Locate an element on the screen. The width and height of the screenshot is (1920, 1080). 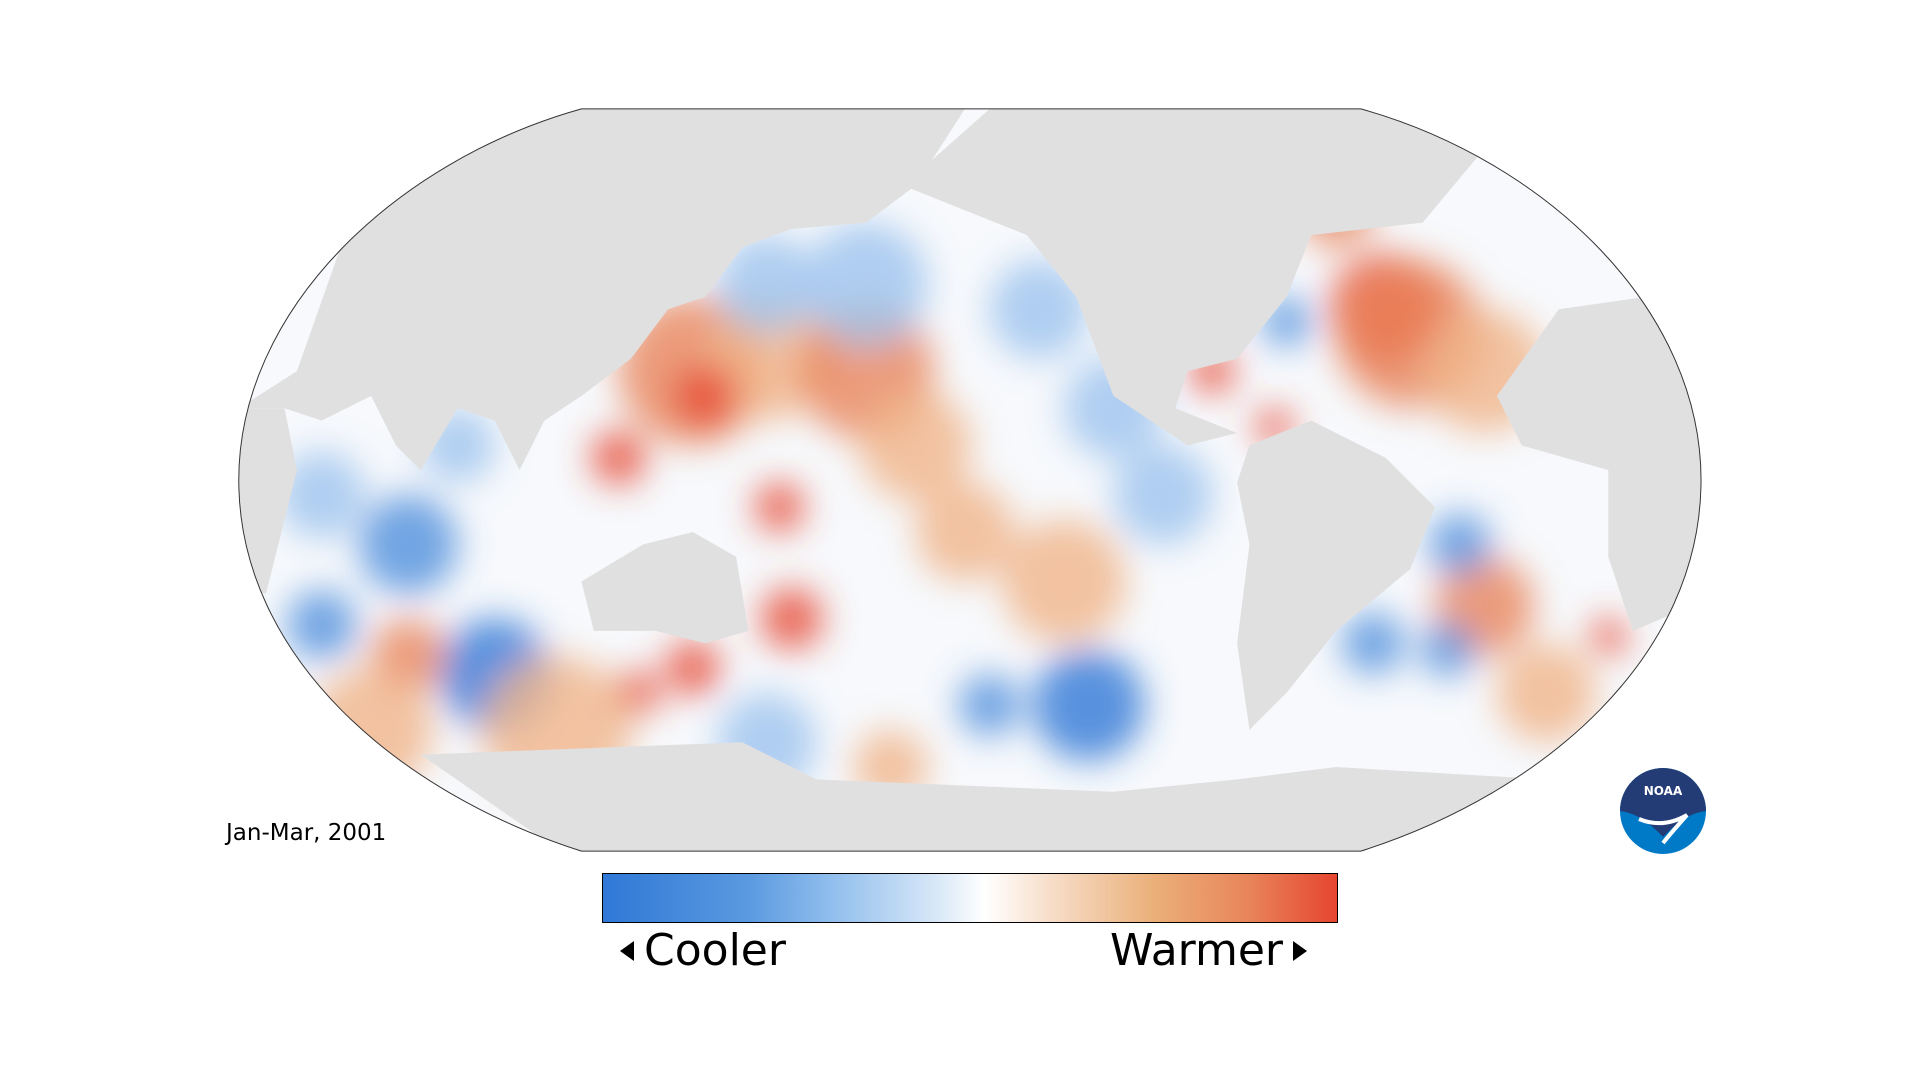
noaa-logo: NOAA is located at coordinates (1663, 811).